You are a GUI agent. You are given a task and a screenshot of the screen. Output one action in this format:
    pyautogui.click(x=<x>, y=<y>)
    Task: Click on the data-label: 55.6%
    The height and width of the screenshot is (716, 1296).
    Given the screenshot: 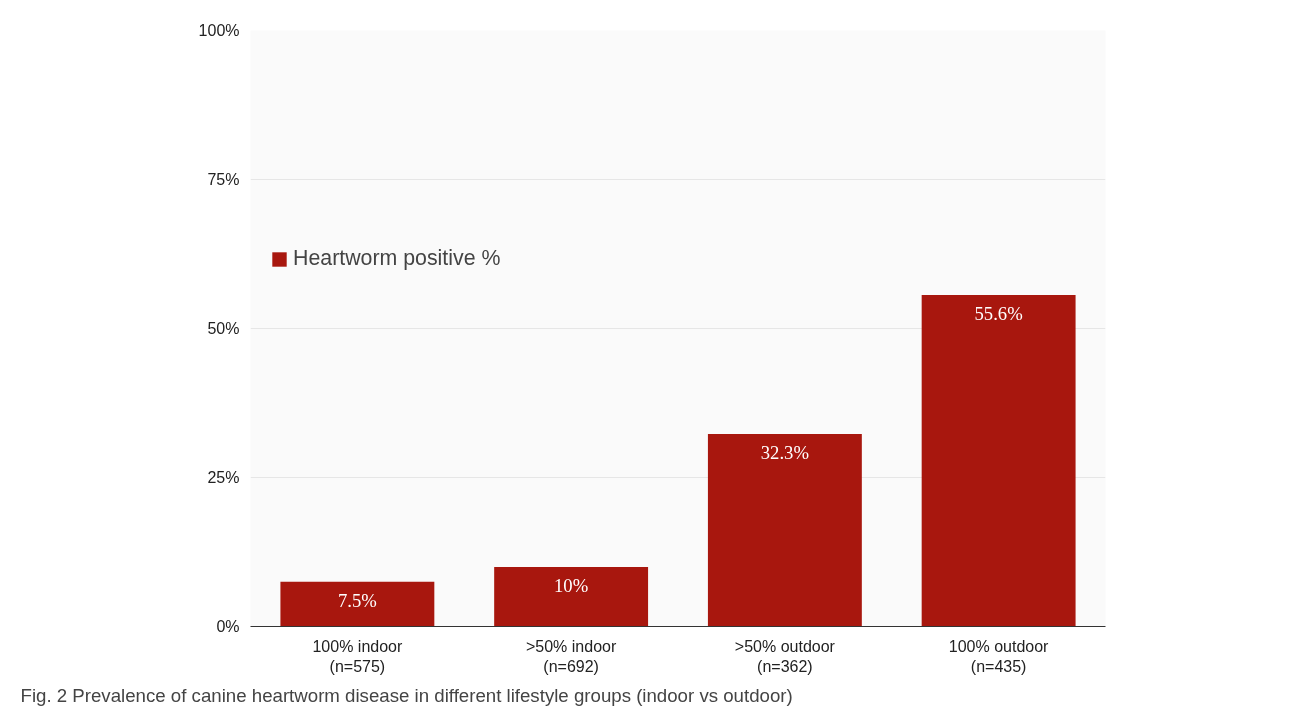 What is the action you would take?
    pyautogui.click(x=998, y=314)
    